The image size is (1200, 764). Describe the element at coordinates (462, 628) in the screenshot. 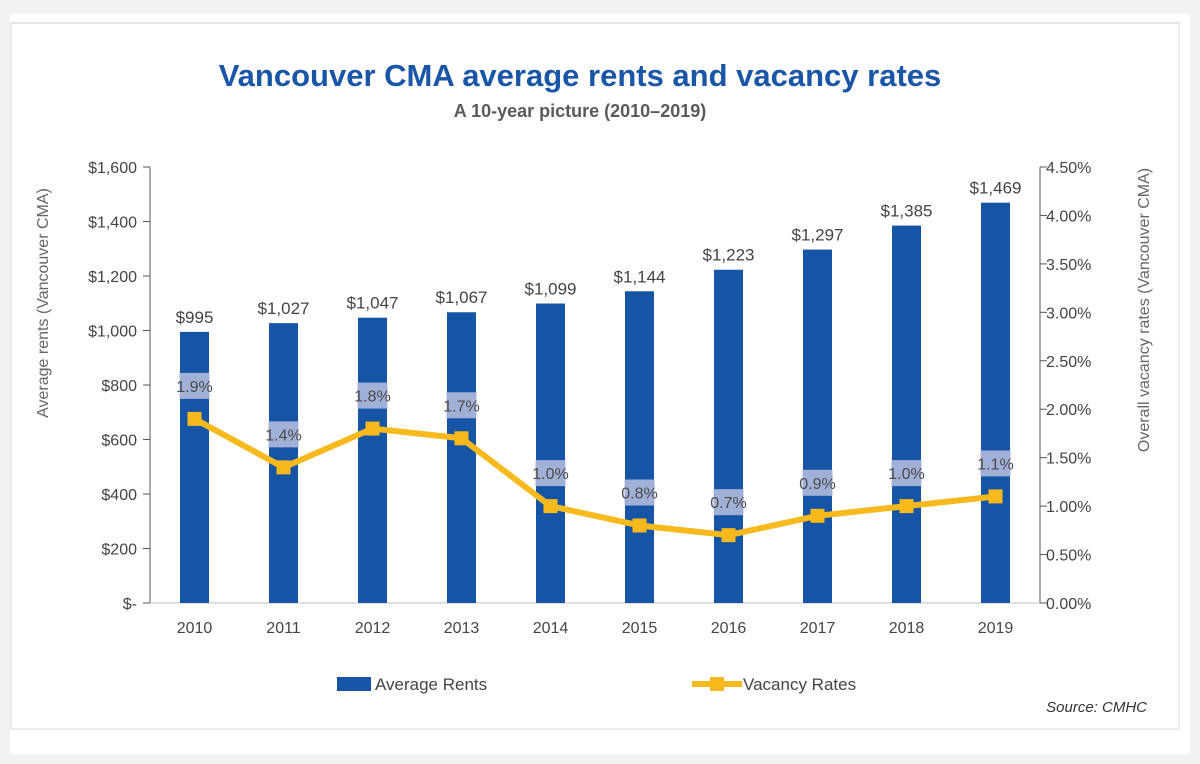

I see `x-tick-label: 2013` at that location.